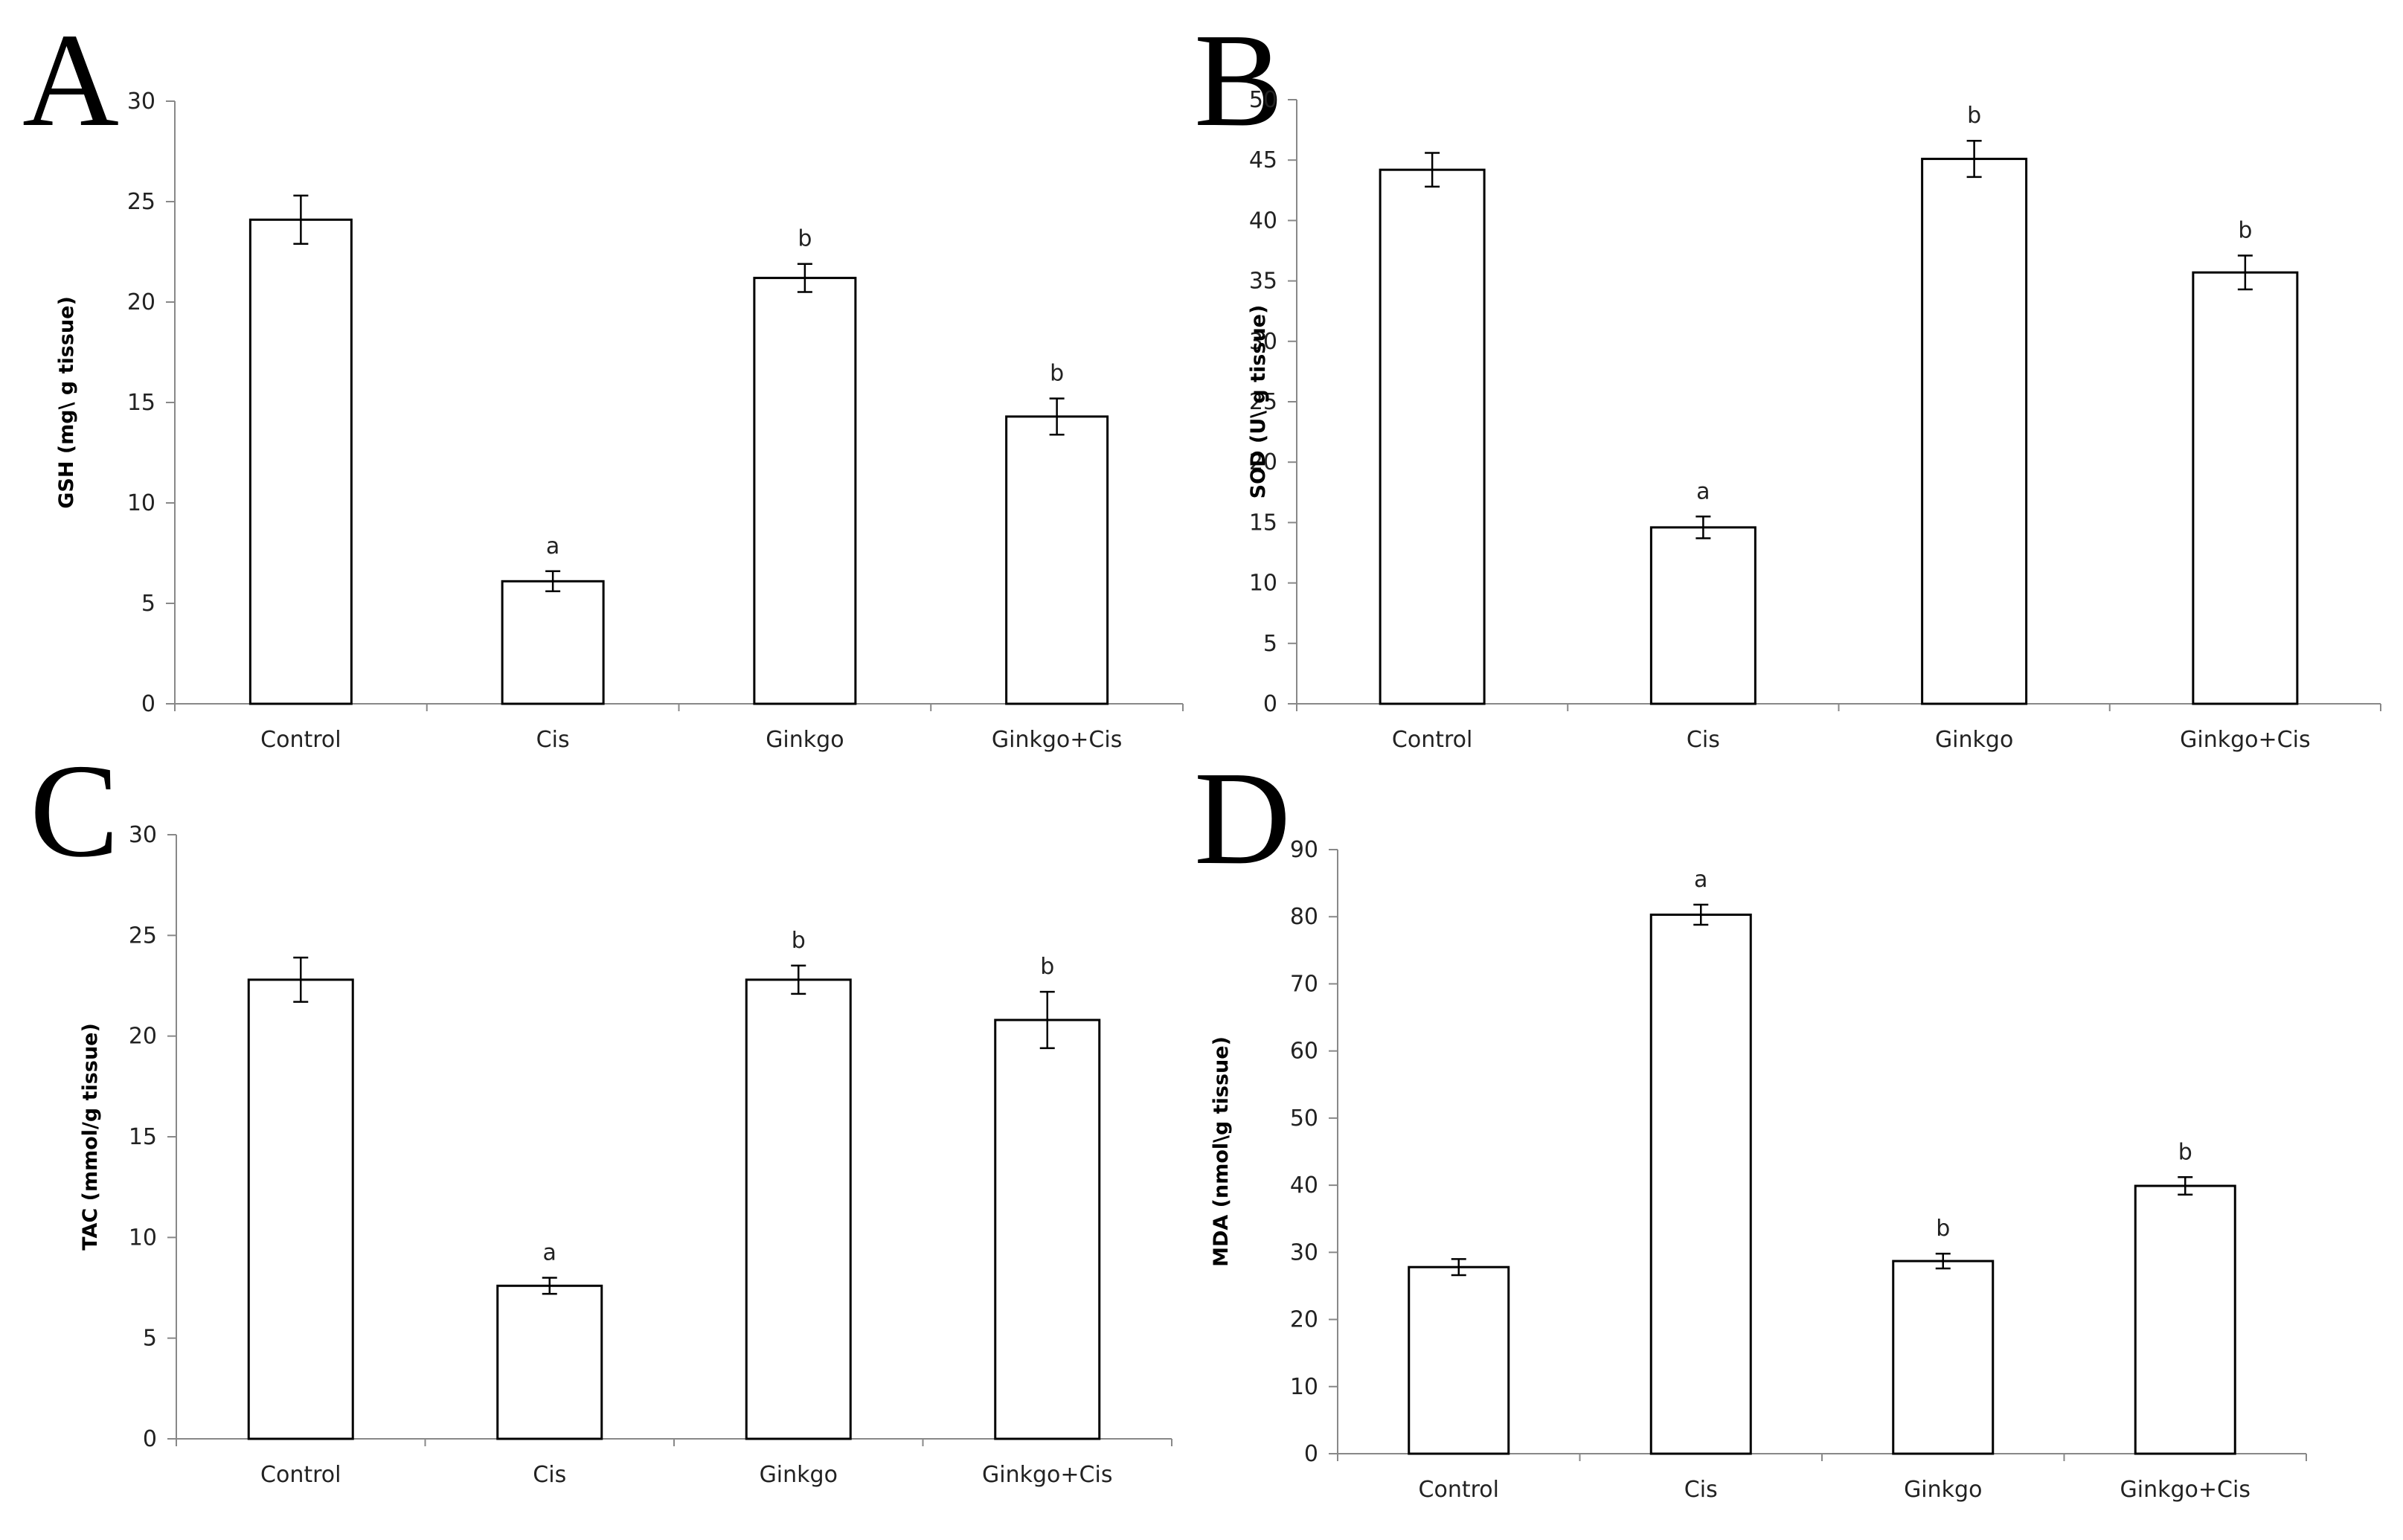 This screenshot has height=1540, width=2403. Describe the element at coordinates (1304, 984) in the screenshot. I see `y-tick-label: 70` at that location.